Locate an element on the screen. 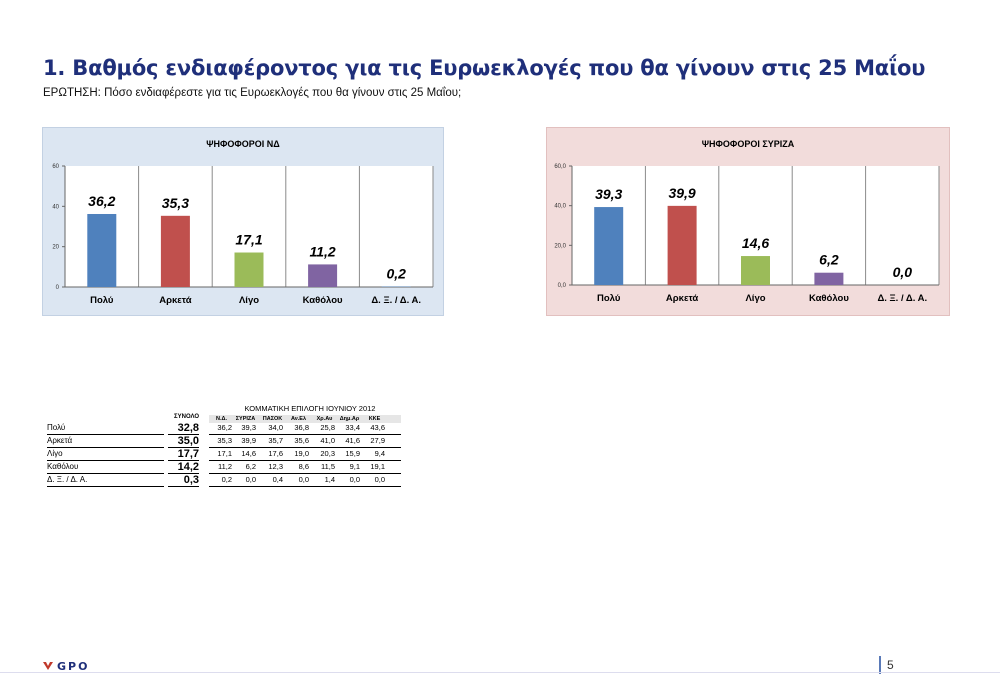 Image resolution: width=1000 pixels, height=674 pixels. table-row-total: 14,2 is located at coordinates (183, 467).